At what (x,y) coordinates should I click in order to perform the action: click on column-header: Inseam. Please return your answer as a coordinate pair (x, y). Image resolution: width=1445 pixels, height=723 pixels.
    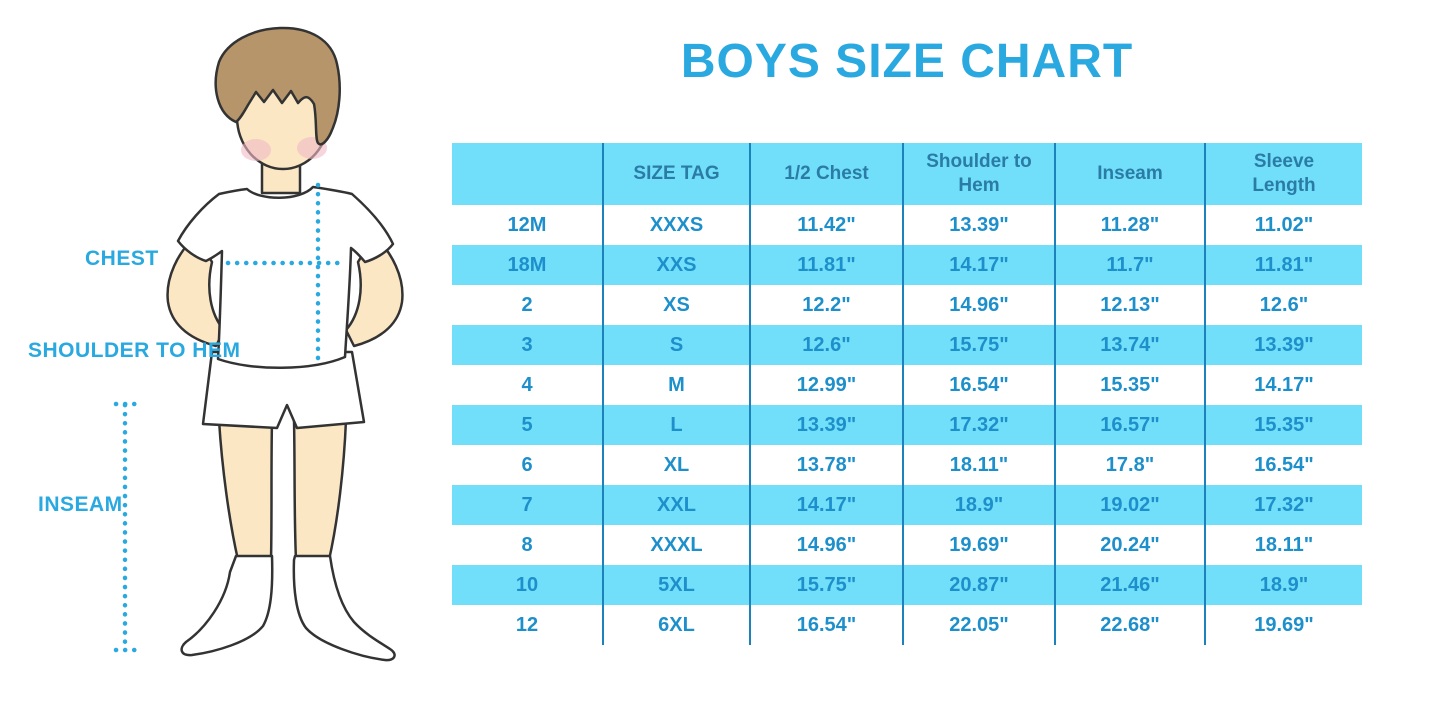
    Looking at the image, I should click on (1129, 174).